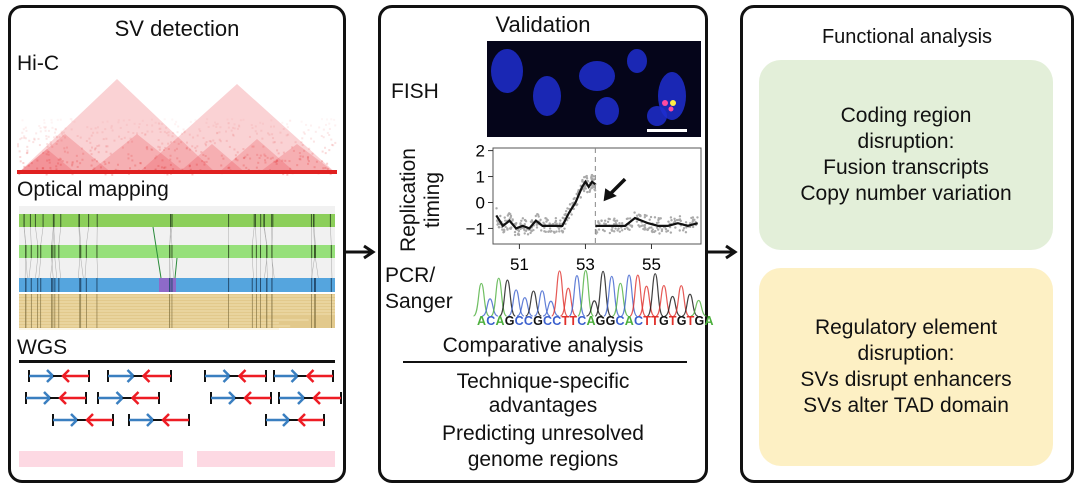 This screenshot has height=490, width=1080. What do you see at coordinates (415, 91) in the screenshot?
I see `fish-label: FISH` at bounding box center [415, 91].